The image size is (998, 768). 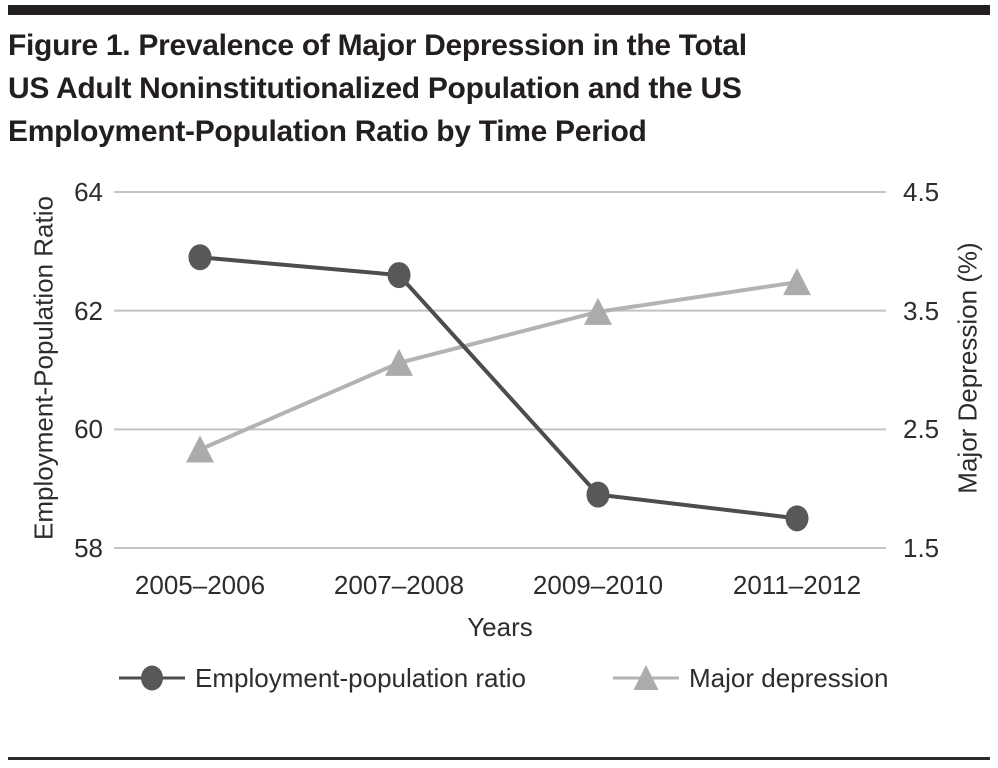 What do you see at coordinates (43, 368) in the screenshot?
I see `left-axis-title: Employment-Population Ratio` at bounding box center [43, 368].